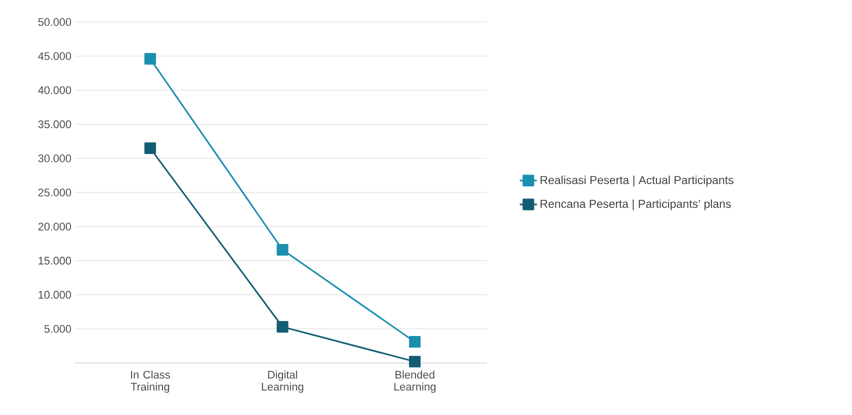  Describe the element at coordinates (58, 329) in the screenshot. I see `y-tick-label: 5.000` at that location.